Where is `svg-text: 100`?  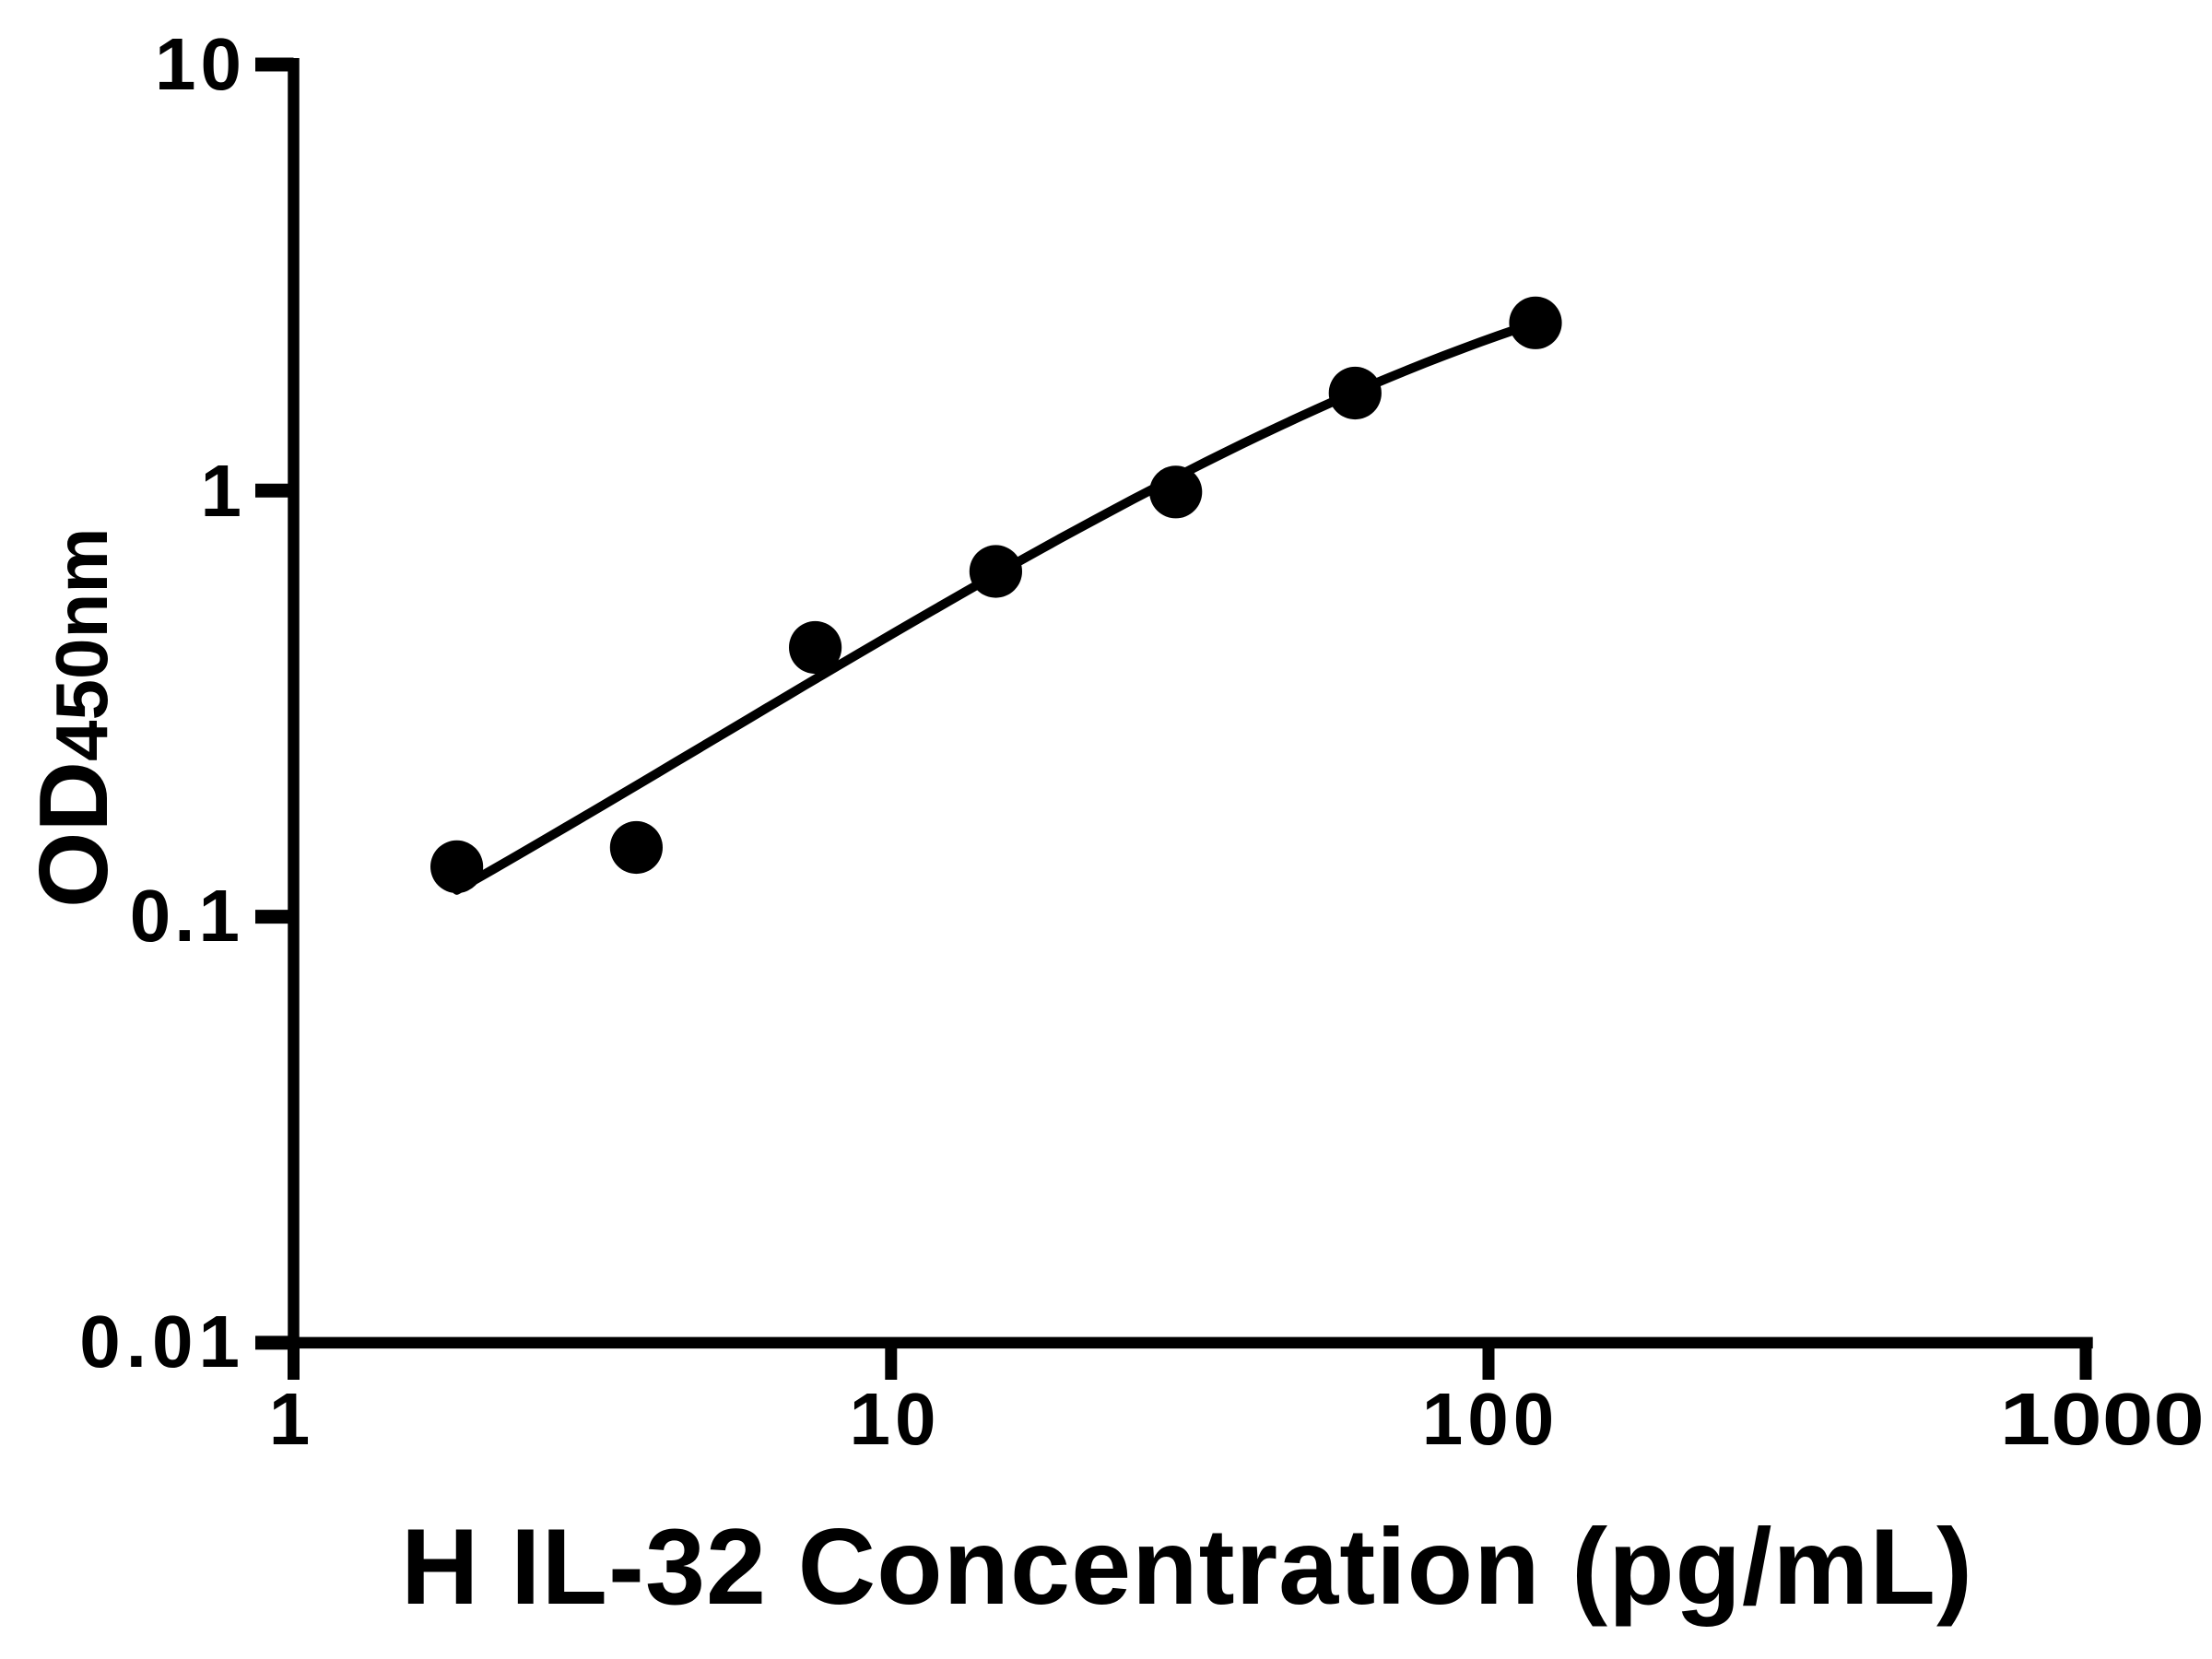 svg-text: 100 is located at coordinates (1490, 1419).